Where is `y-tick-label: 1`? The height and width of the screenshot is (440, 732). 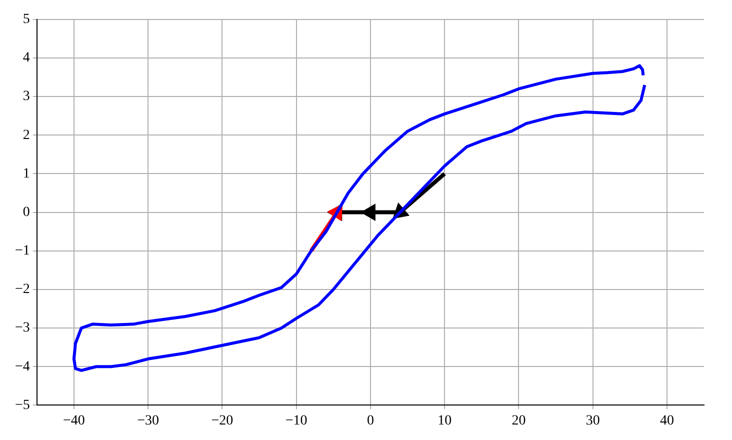 y-tick-label: 1 is located at coordinates (26, 174).